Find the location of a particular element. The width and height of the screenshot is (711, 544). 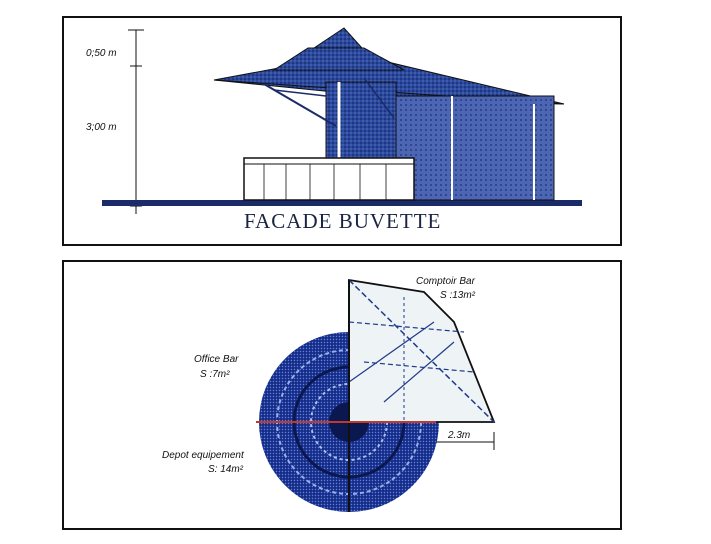

depot-area-label: S: 14m² is located at coordinates (226, 469).